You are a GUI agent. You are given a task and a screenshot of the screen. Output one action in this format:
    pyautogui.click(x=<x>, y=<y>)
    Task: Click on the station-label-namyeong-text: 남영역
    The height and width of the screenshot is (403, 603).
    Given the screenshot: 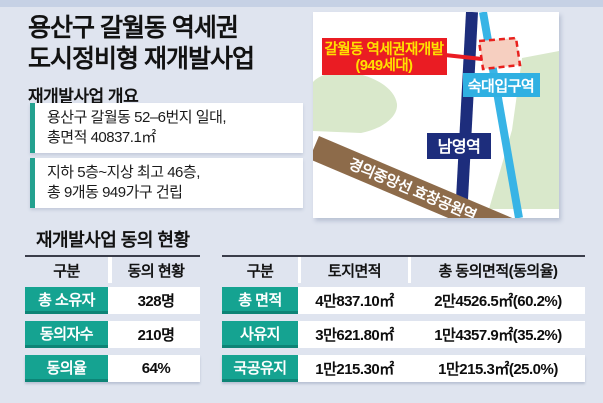 What is the action you would take?
    pyautogui.click(x=459, y=147)
    